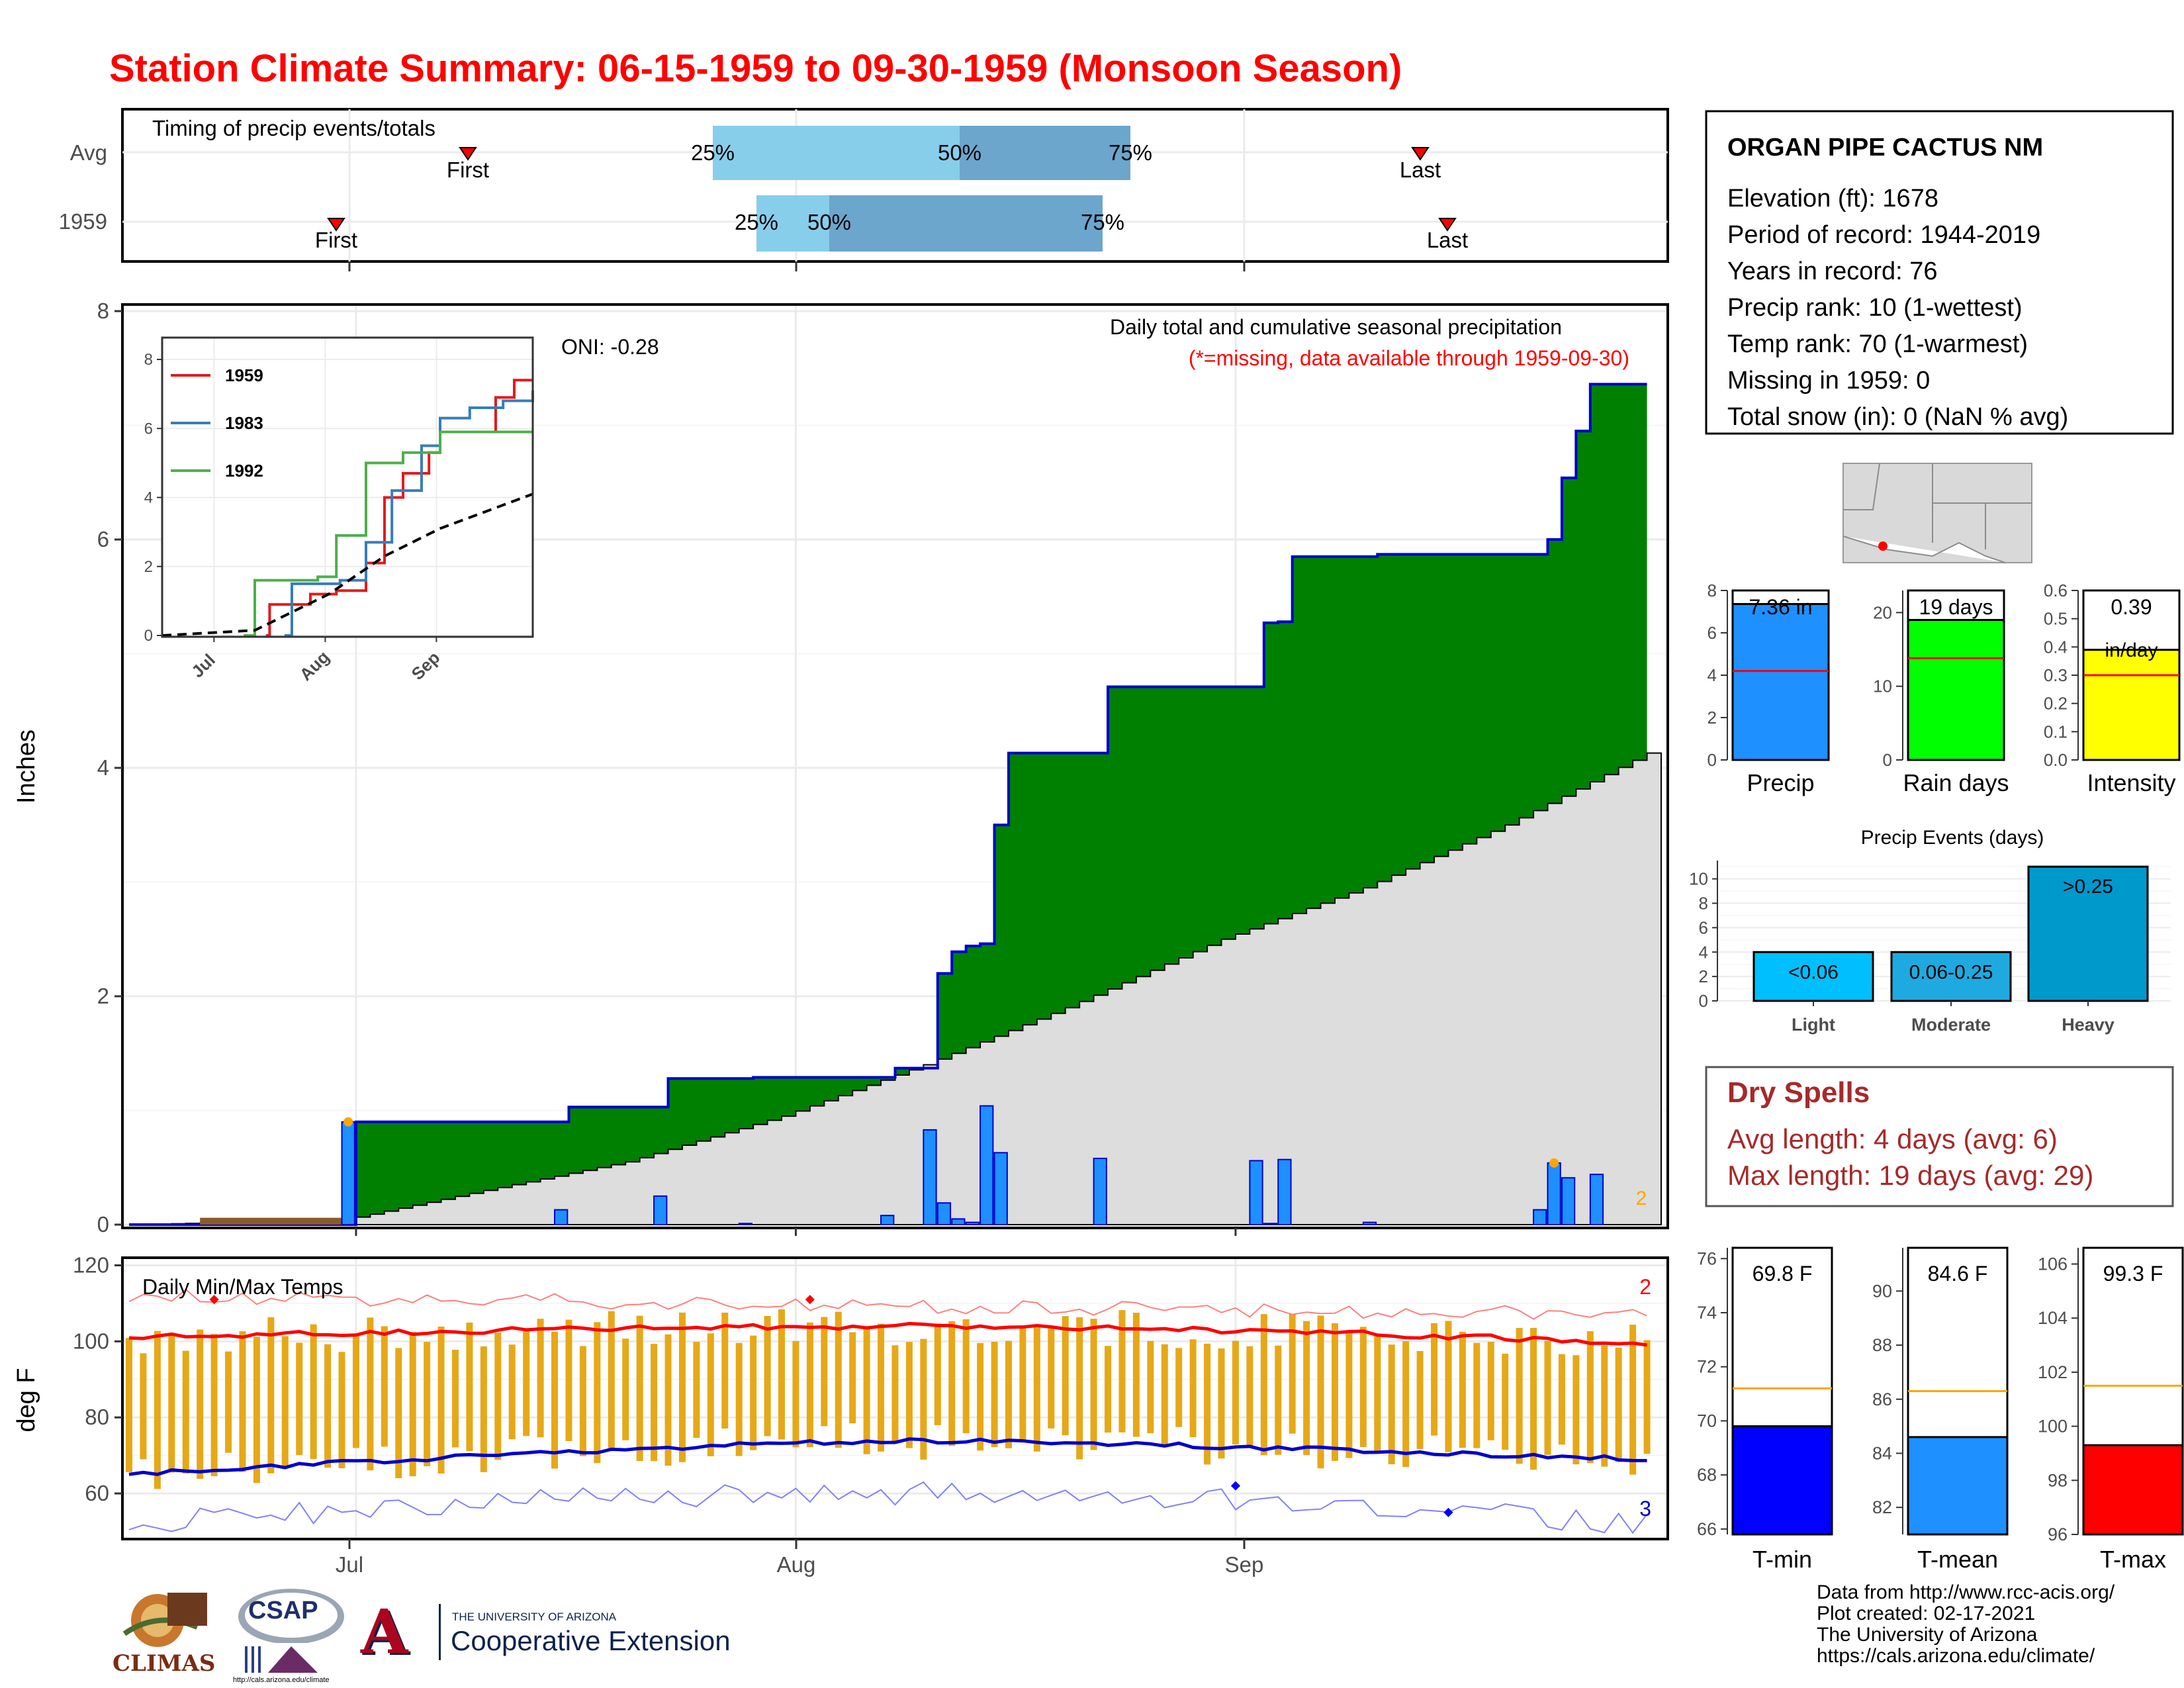  What do you see at coordinates (1951, 972) in the screenshot?
I see `events-bar-label: 0.06-0.25` at bounding box center [1951, 972].